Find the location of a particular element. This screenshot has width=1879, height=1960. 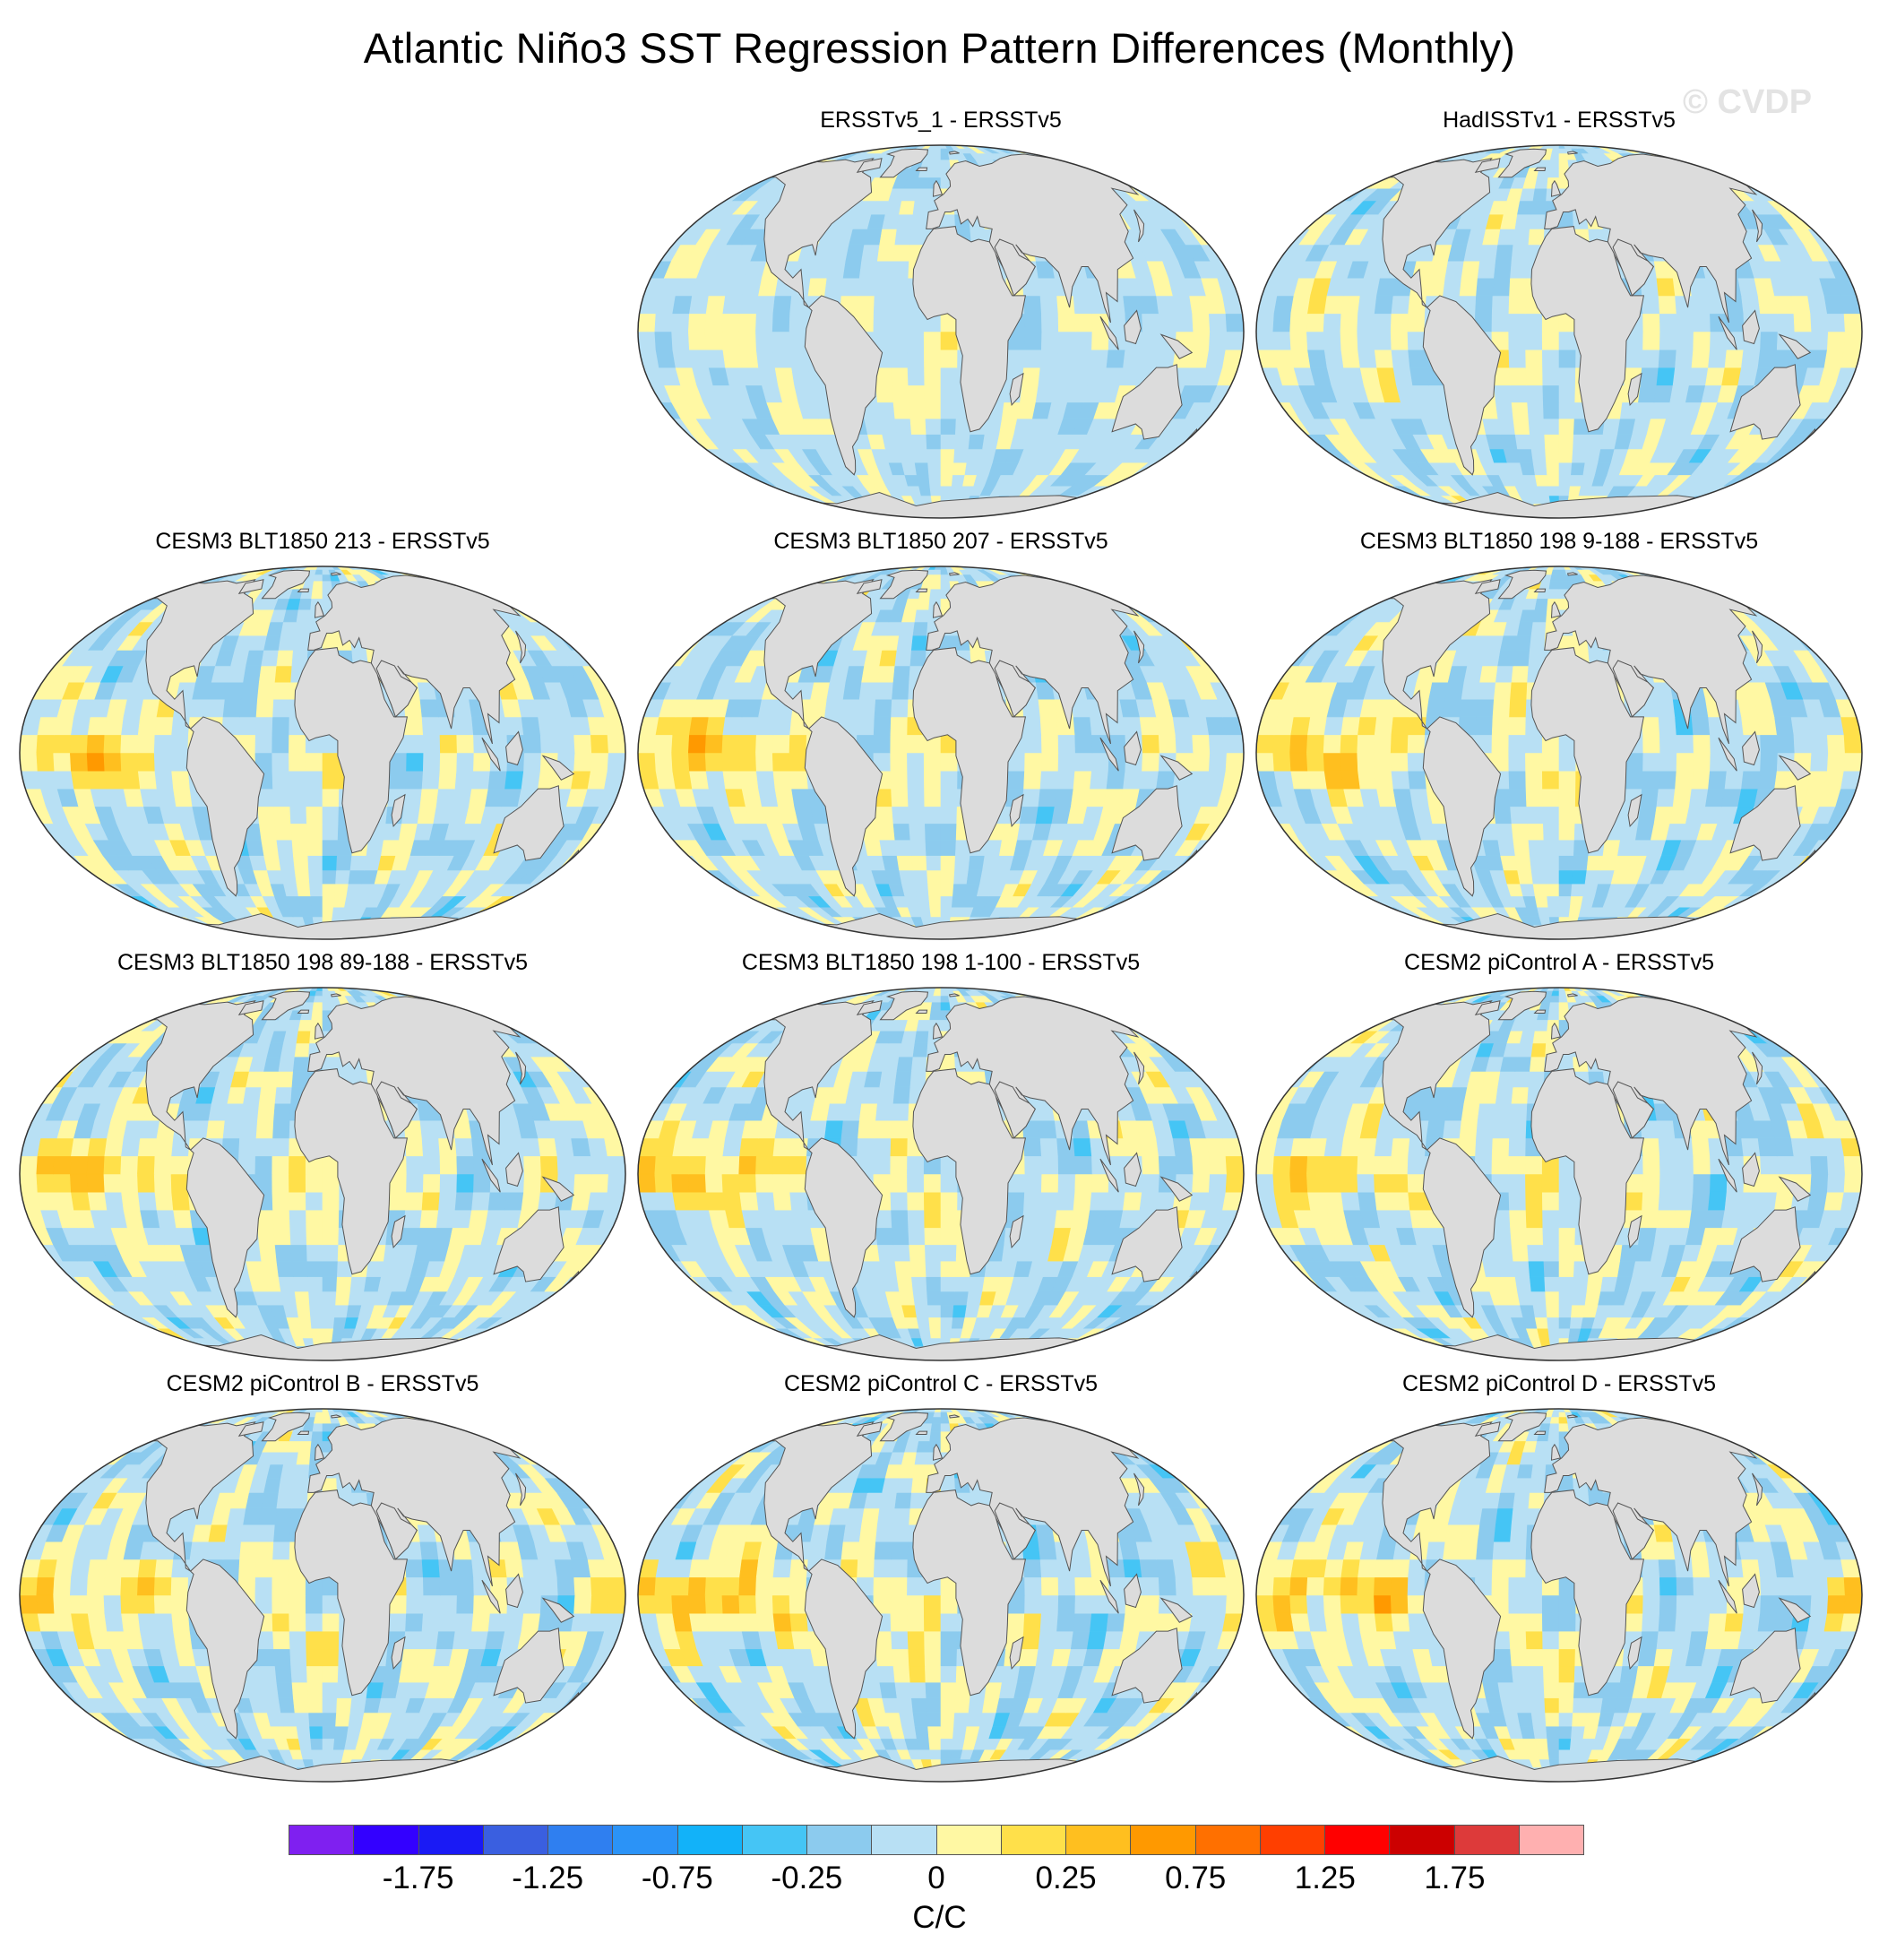

panel-title: CESM2 piControl C - ERSSTv5 is located at coordinates (941, 1383).